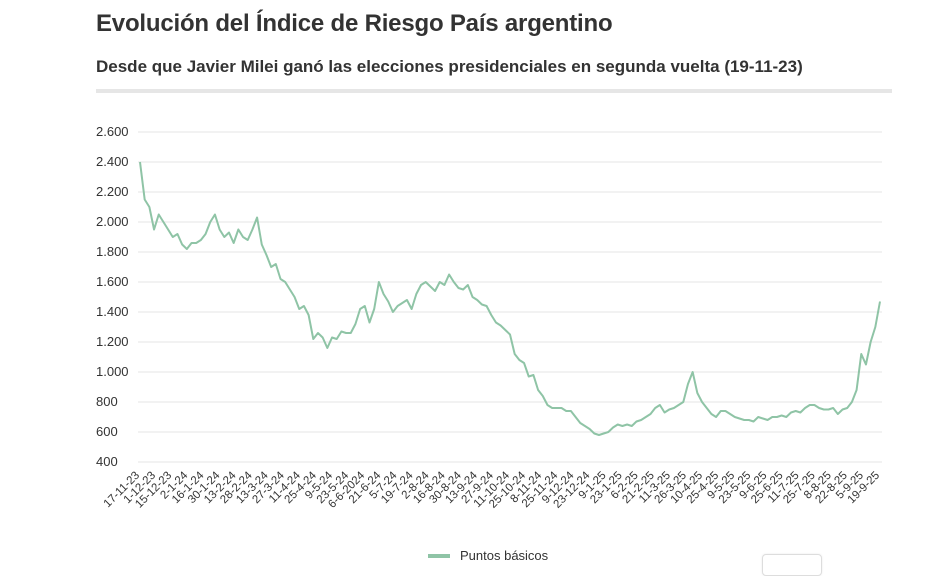 This screenshot has height=576, width=929. What do you see at coordinates (792, 565) in the screenshot?
I see `menu-button` at bounding box center [792, 565].